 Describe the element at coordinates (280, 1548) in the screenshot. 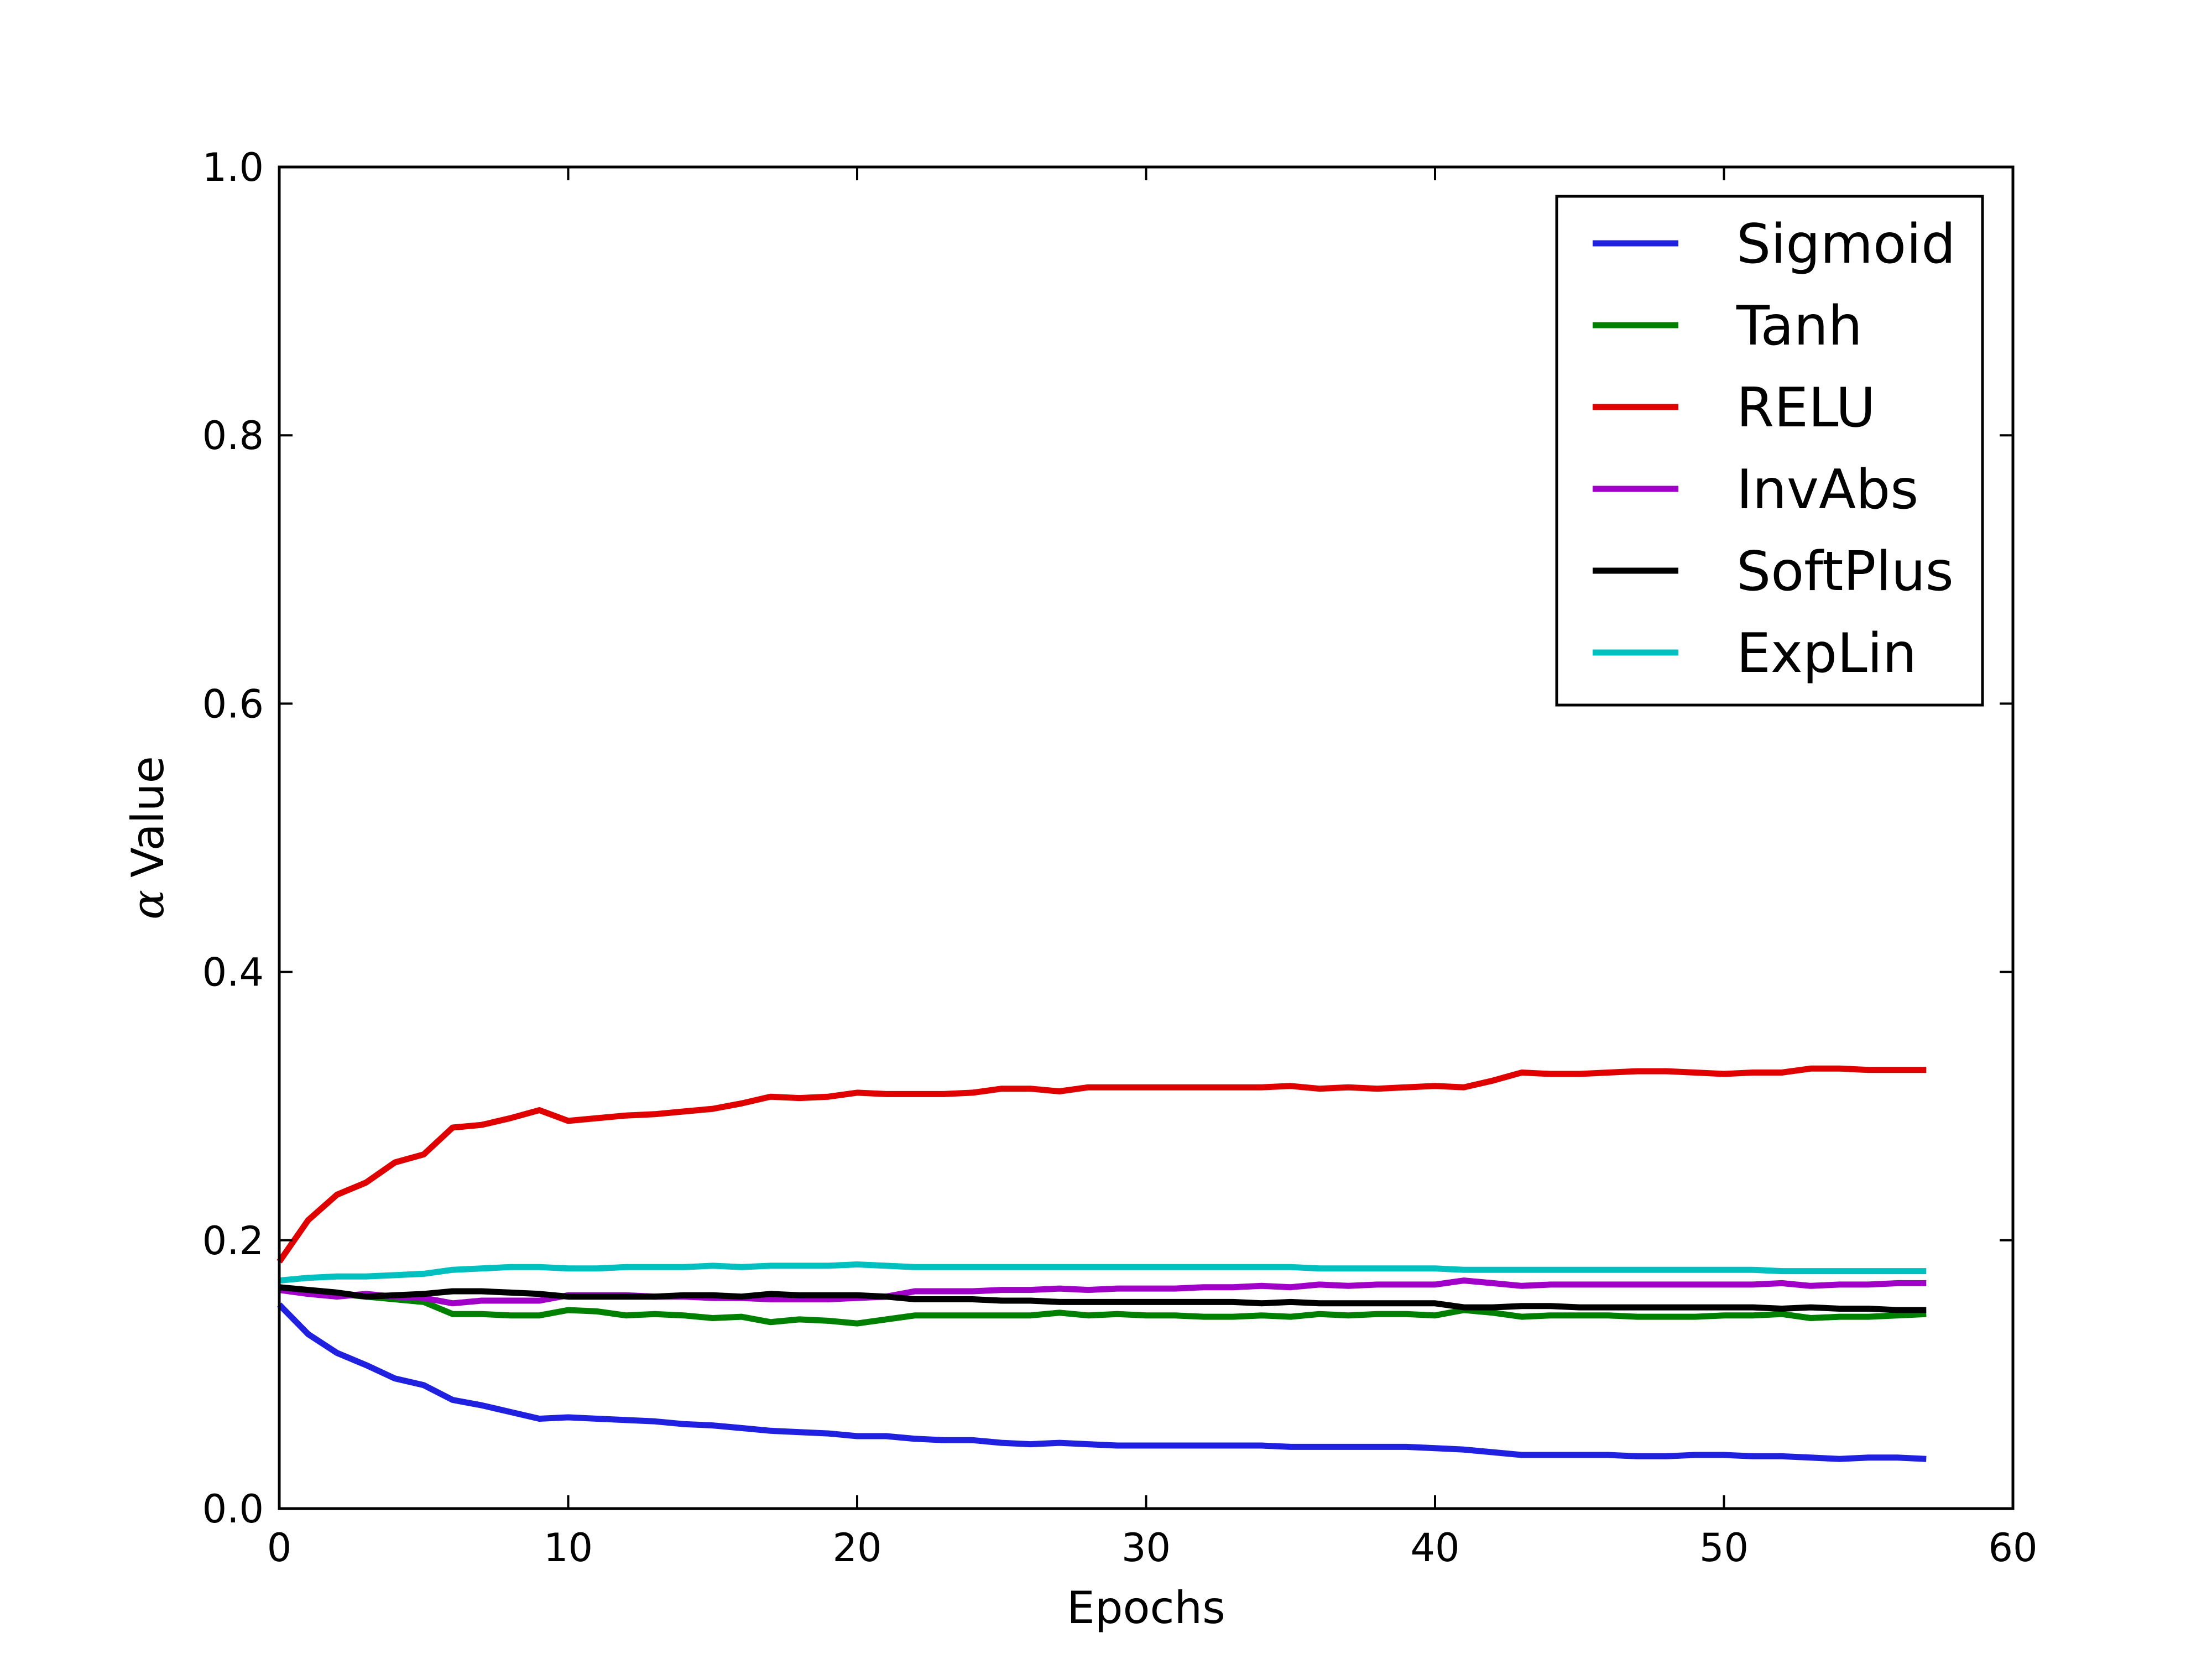

I see `x-tick-label: 0` at that location.